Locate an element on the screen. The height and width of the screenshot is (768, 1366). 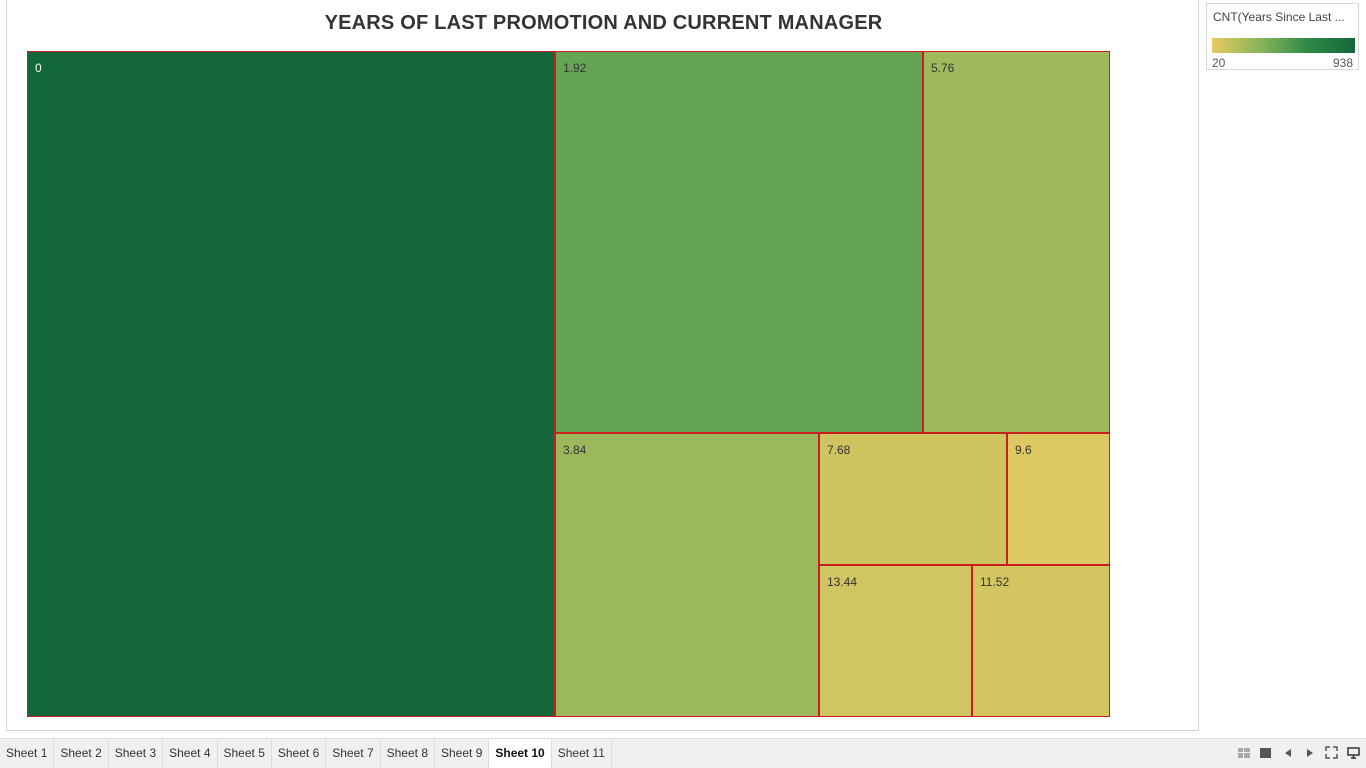
sheet-tab: Sheet 4 is located at coordinates (190, 753).